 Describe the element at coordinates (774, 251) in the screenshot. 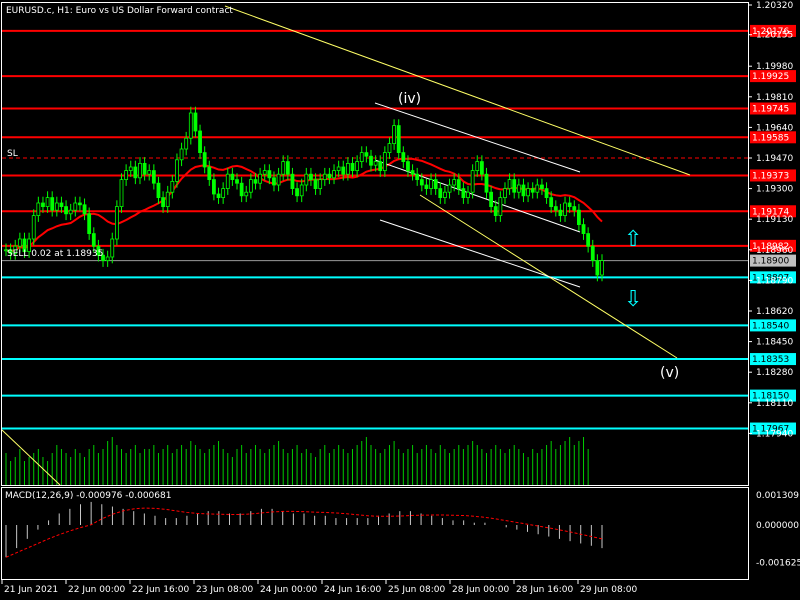

I see `price-tick-label: 1.18960` at that location.